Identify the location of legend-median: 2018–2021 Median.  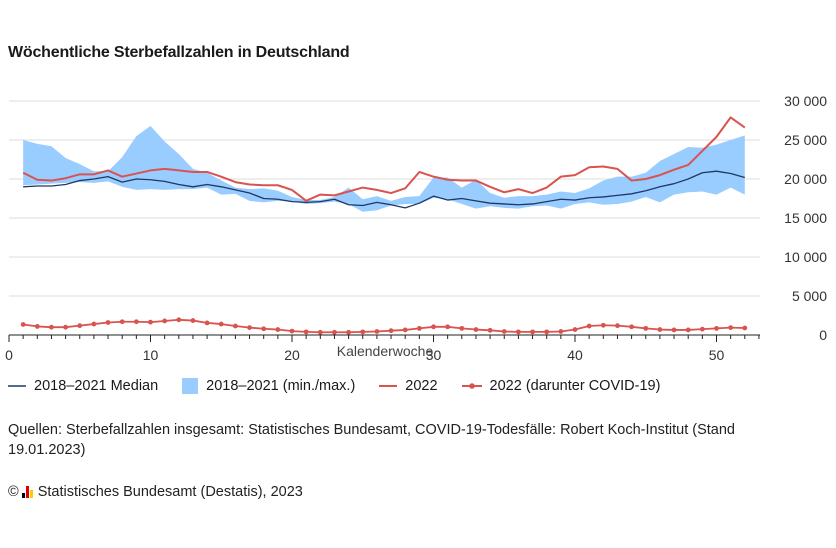
(83, 386).